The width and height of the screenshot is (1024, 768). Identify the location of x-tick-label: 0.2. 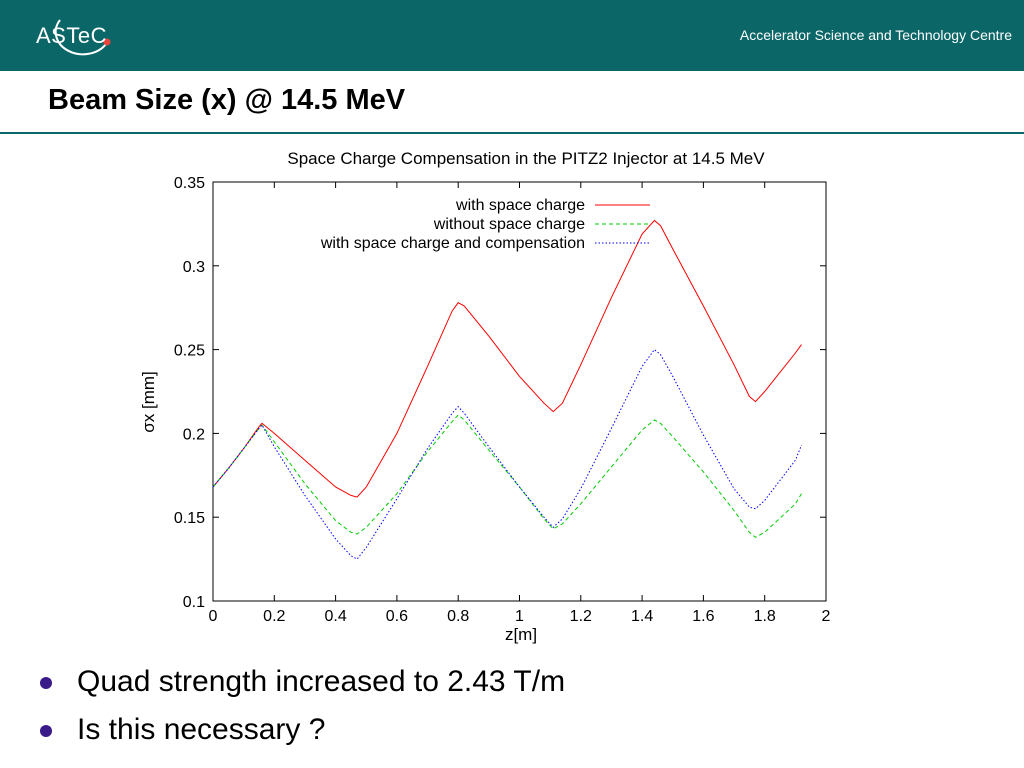
(274, 616).